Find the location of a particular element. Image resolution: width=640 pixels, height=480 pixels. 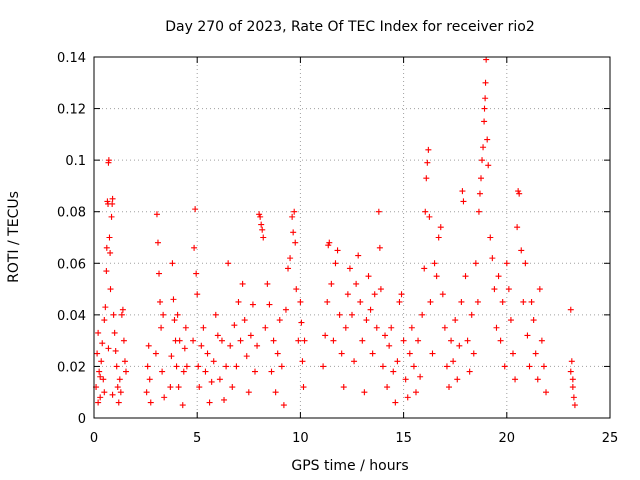

y-tick-label: 0 is located at coordinates (82, 419).